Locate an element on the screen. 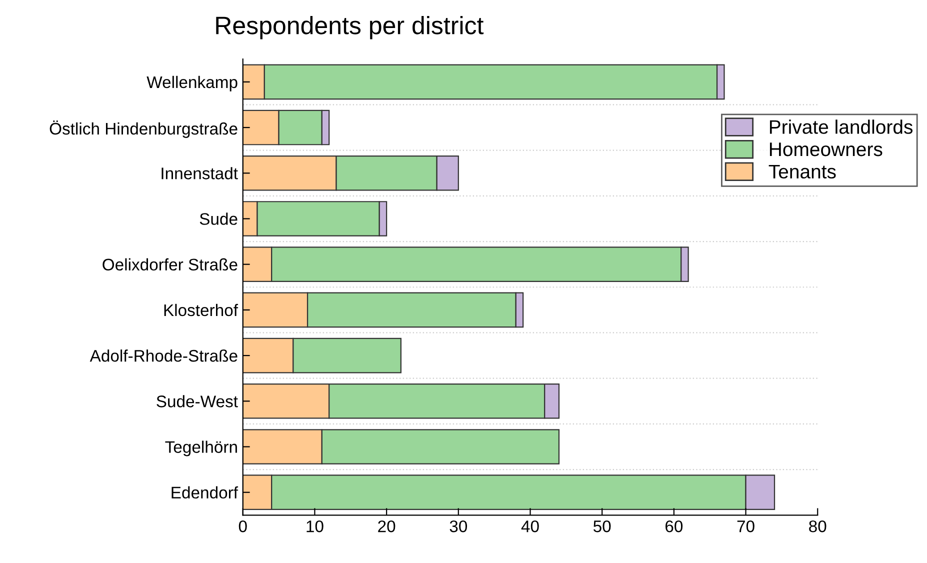 This screenshot has height=563, width=927. y-tick-label: Adolf-Rhode-Straße is located at coordinates (164, 355).